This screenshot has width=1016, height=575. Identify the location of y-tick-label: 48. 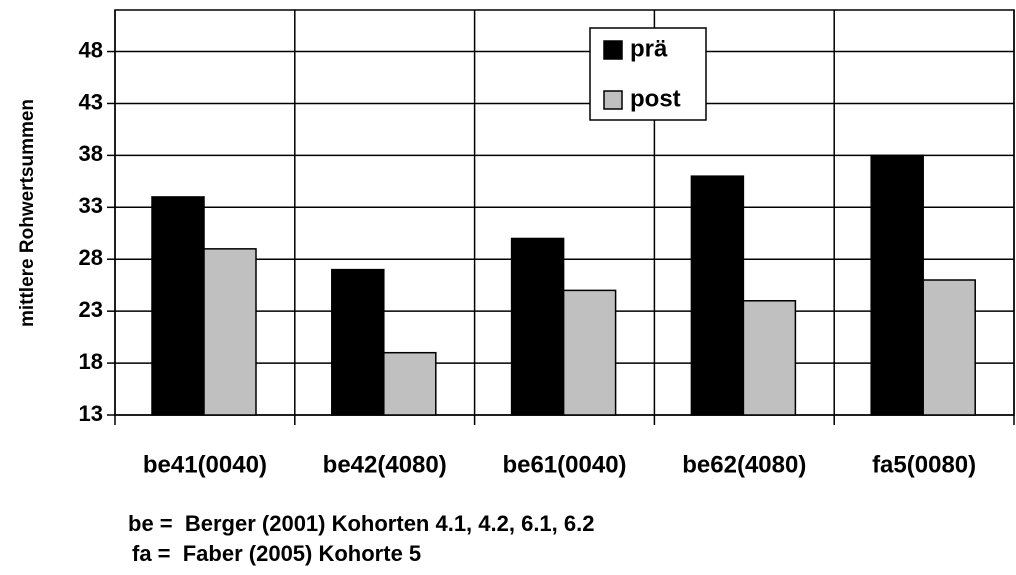
(91, 49).